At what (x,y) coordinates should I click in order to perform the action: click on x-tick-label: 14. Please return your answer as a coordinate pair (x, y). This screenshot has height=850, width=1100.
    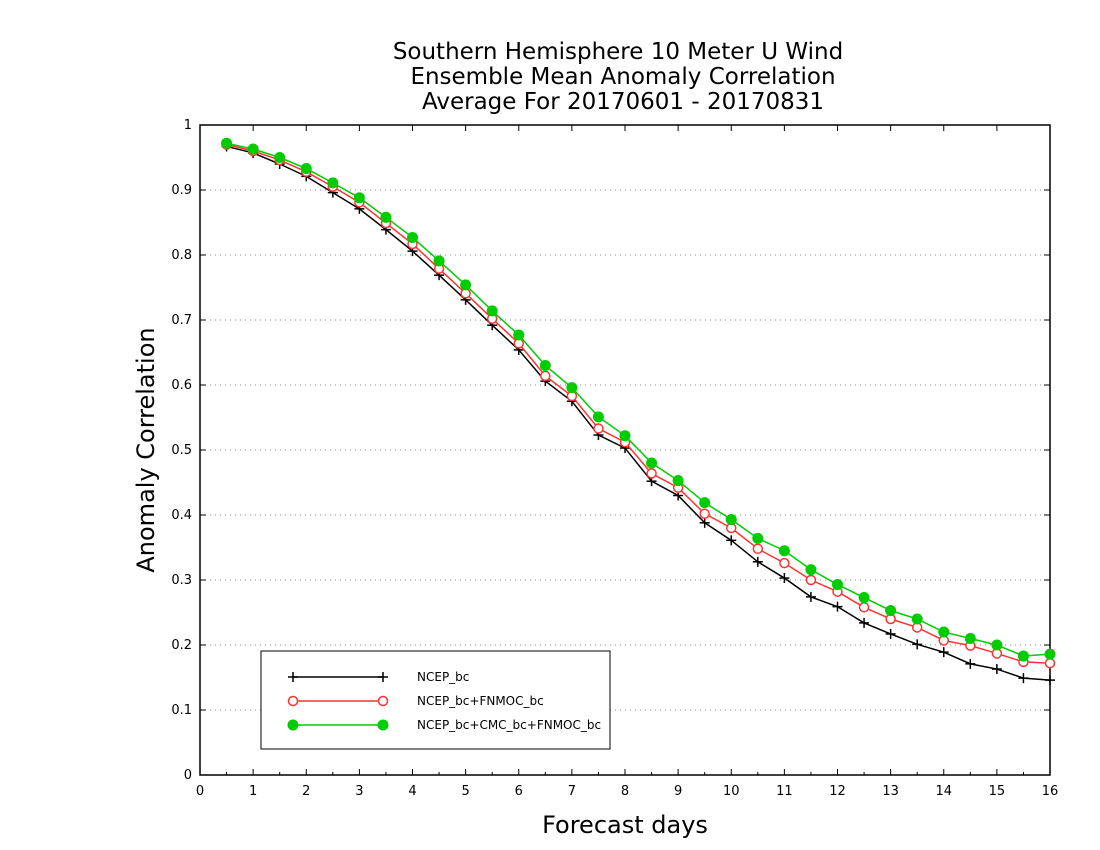
    Looking at the image, I should click on (943, 791).